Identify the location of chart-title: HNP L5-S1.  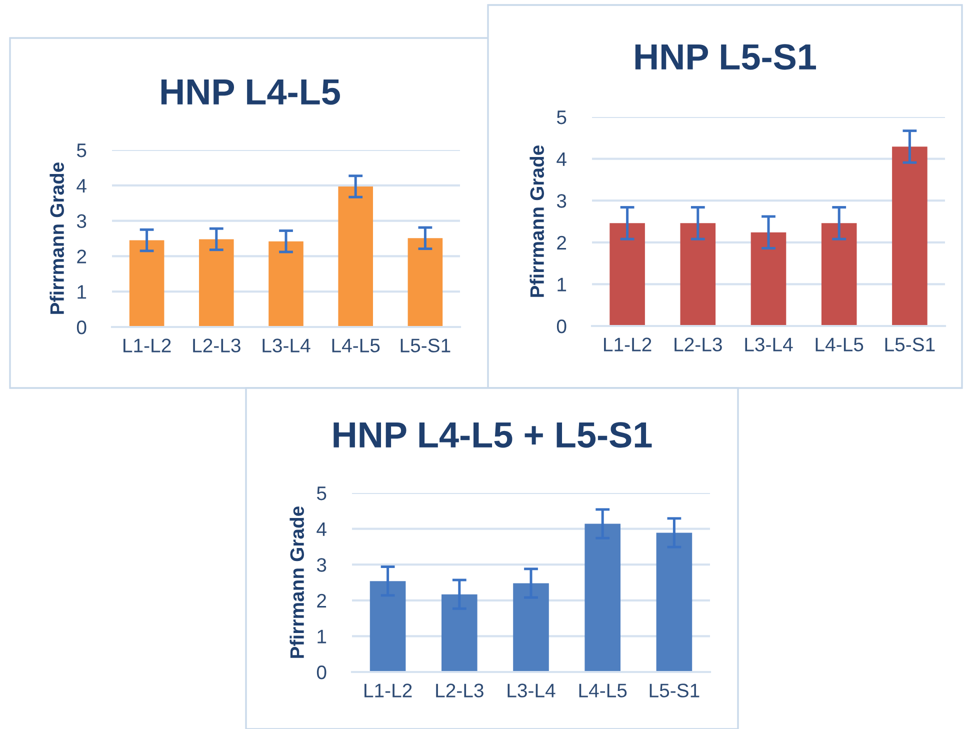
(725, 57).